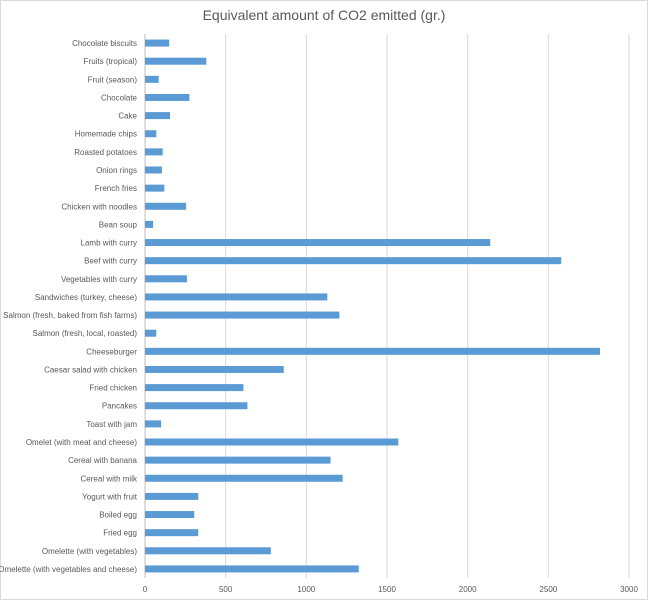 The image size is (648, 600). What do you see at coordinates (104, 43) in the screenshot?
I see `category-label: Chocolate biscuits` at bounding box center [104, 43].